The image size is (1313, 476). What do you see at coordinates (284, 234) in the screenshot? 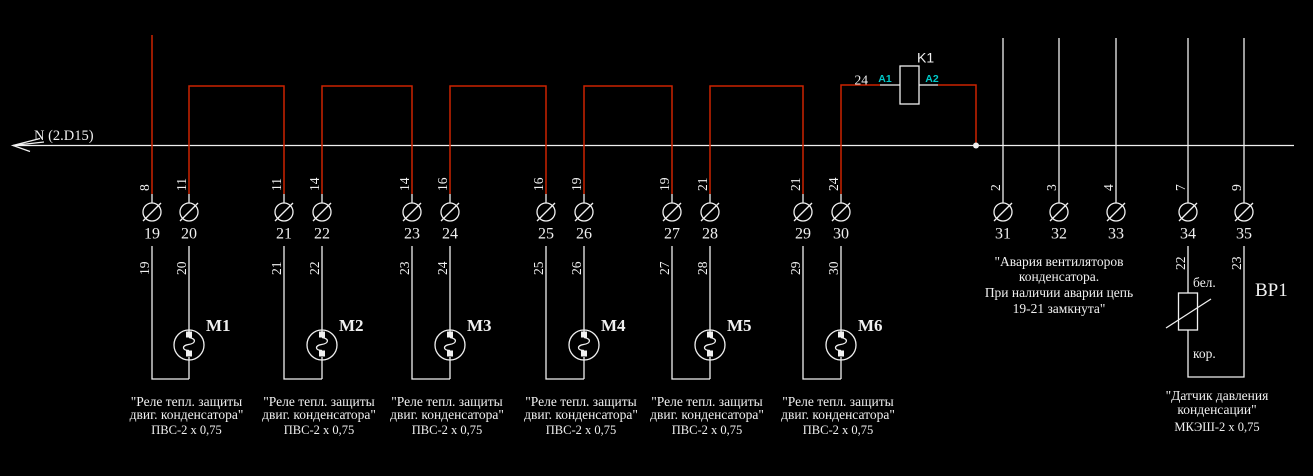
I see `terminal-number: 21` at bounding box center [284, 234].